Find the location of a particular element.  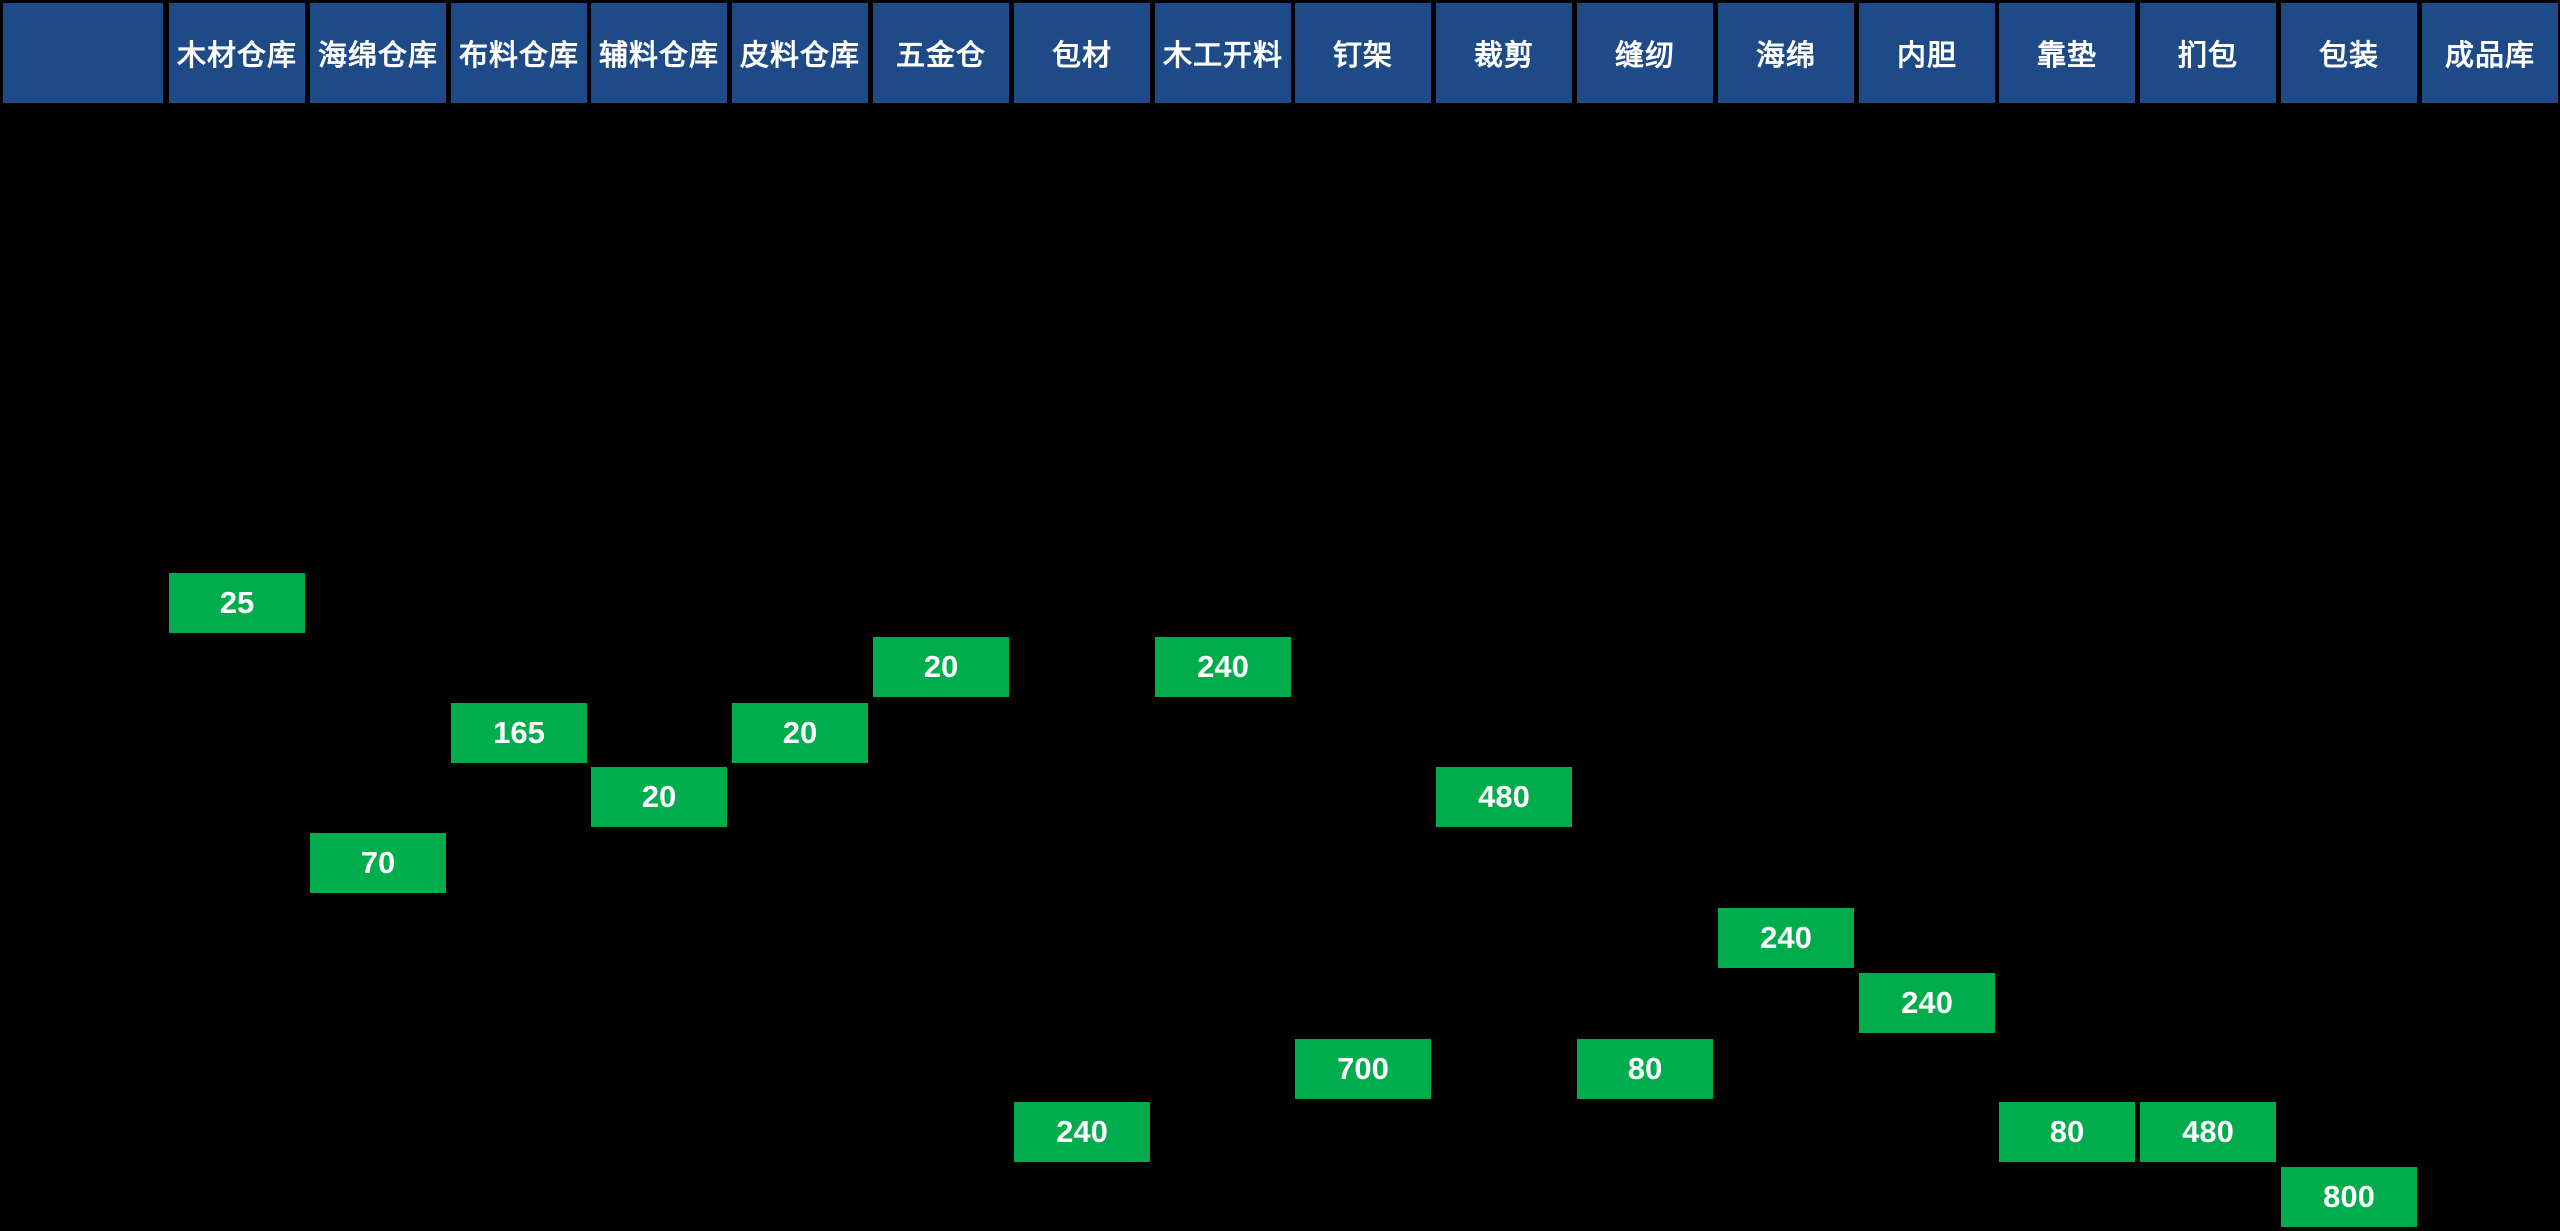

quantity-cell-13: 80 is located at coordinates (2067, 1132).